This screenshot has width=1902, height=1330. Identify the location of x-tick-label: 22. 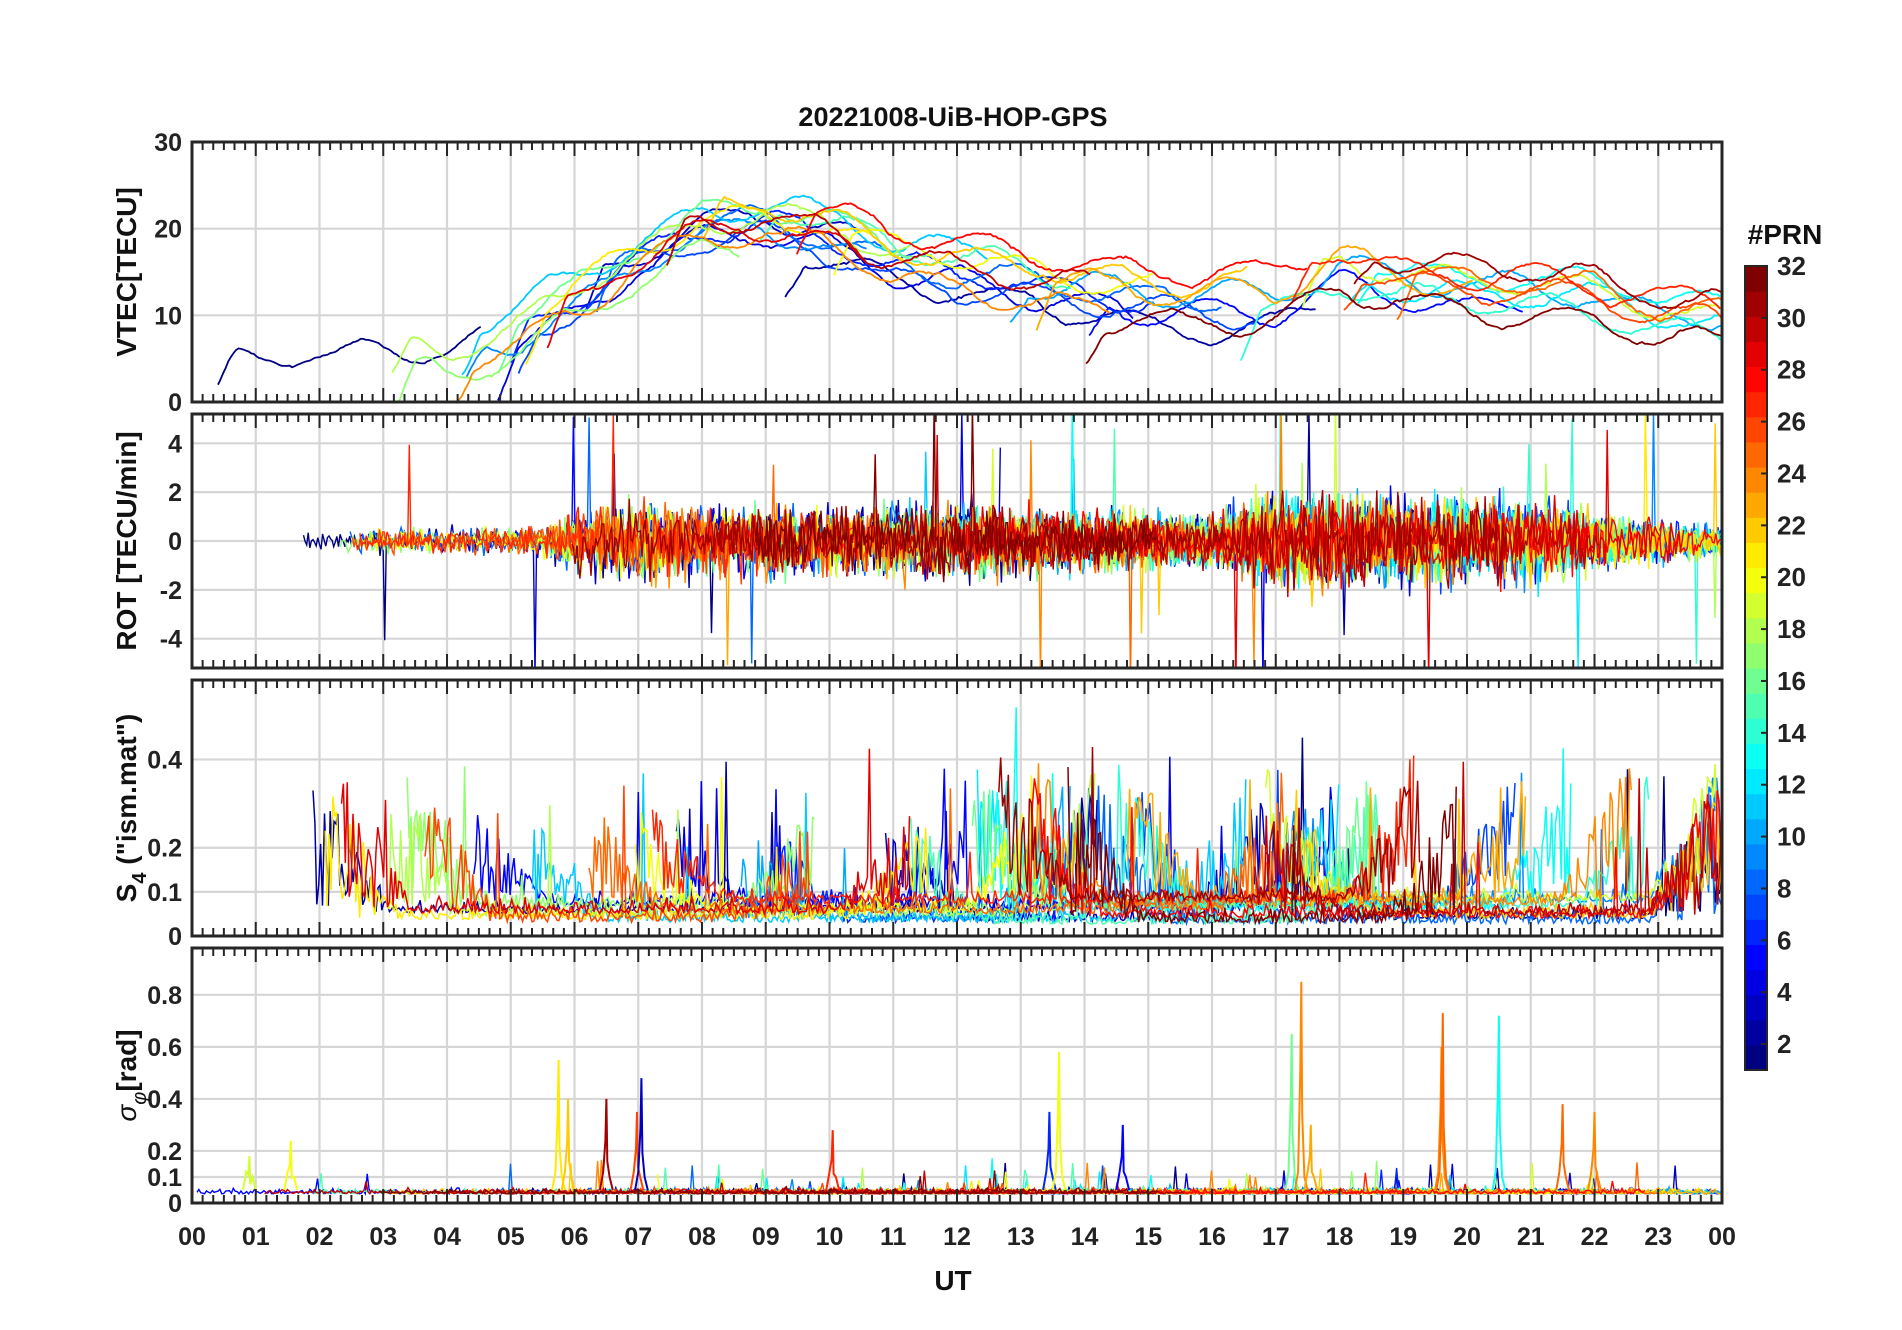
(1595, 1237).